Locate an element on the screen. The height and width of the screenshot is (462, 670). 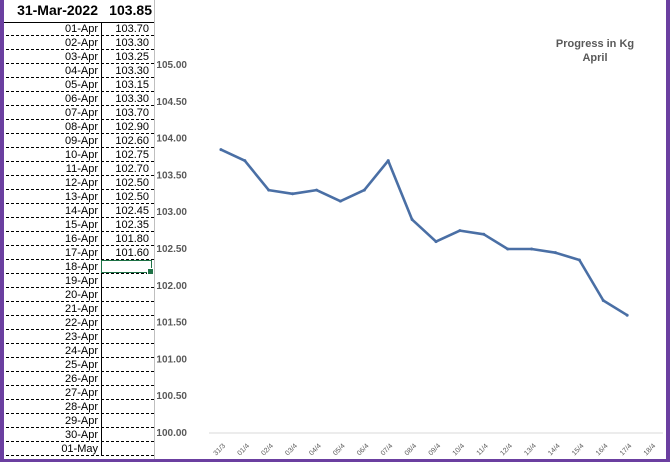
table-row: 20-Apr is located at coordinates (79, 295).